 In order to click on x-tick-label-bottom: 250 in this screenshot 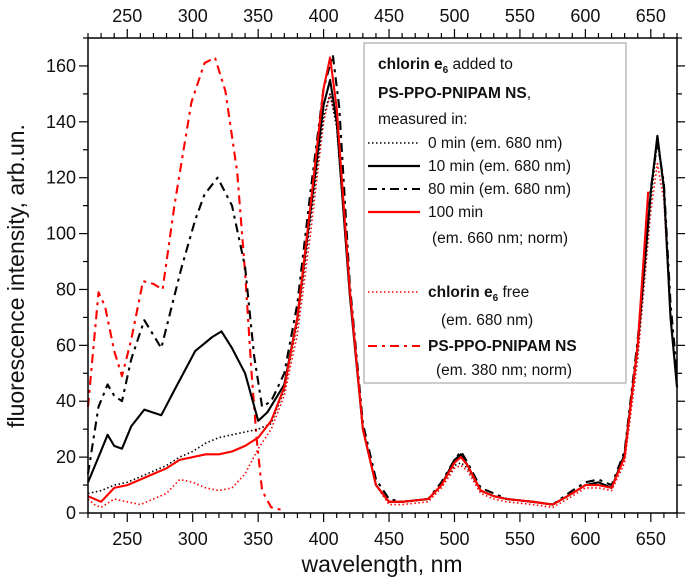, I will do `click(127, 539)`.